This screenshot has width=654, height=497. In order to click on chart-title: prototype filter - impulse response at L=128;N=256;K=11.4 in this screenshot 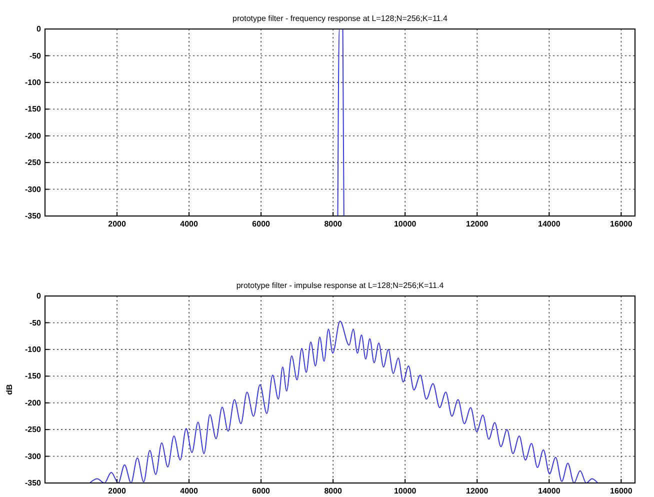, I will do `click(340, 285)`.